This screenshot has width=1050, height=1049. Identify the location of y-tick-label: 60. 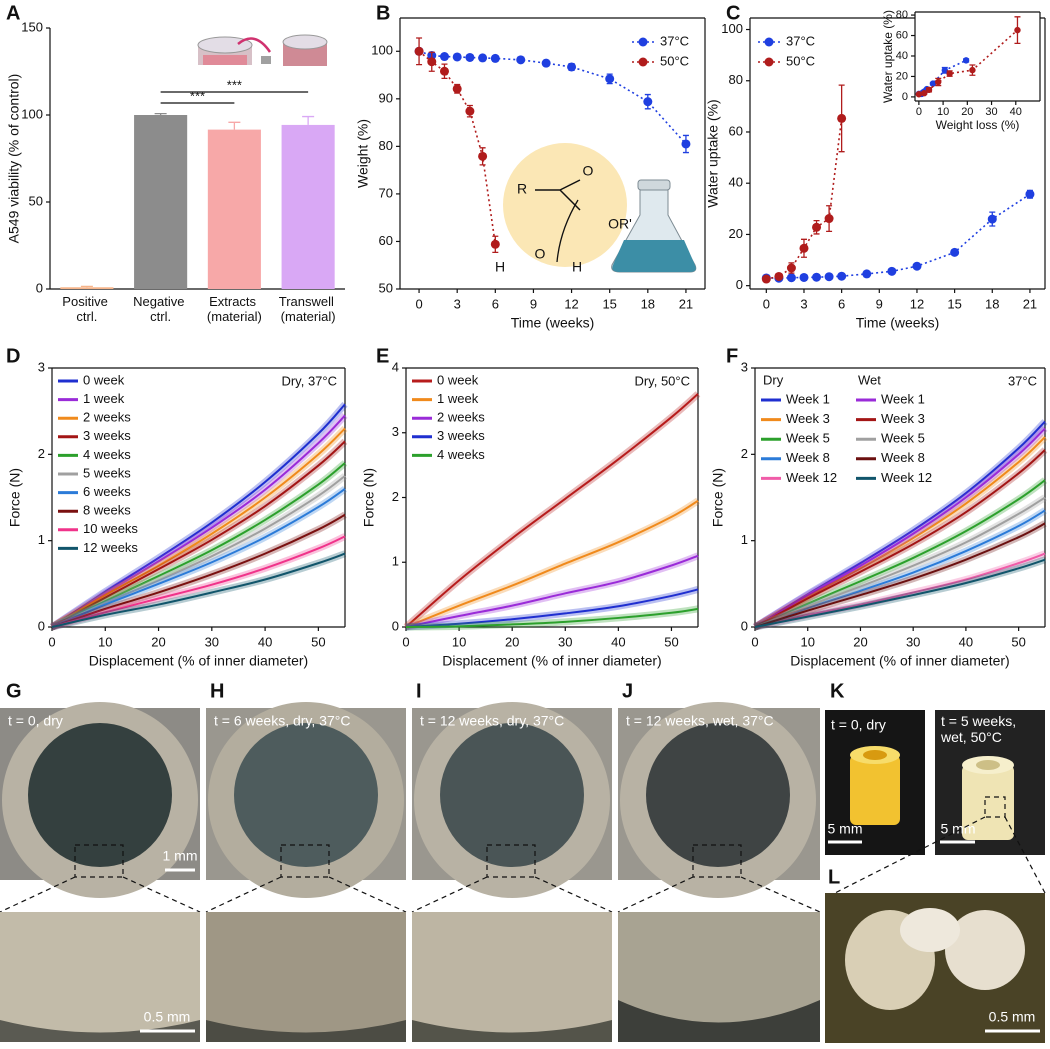
(386, 240).